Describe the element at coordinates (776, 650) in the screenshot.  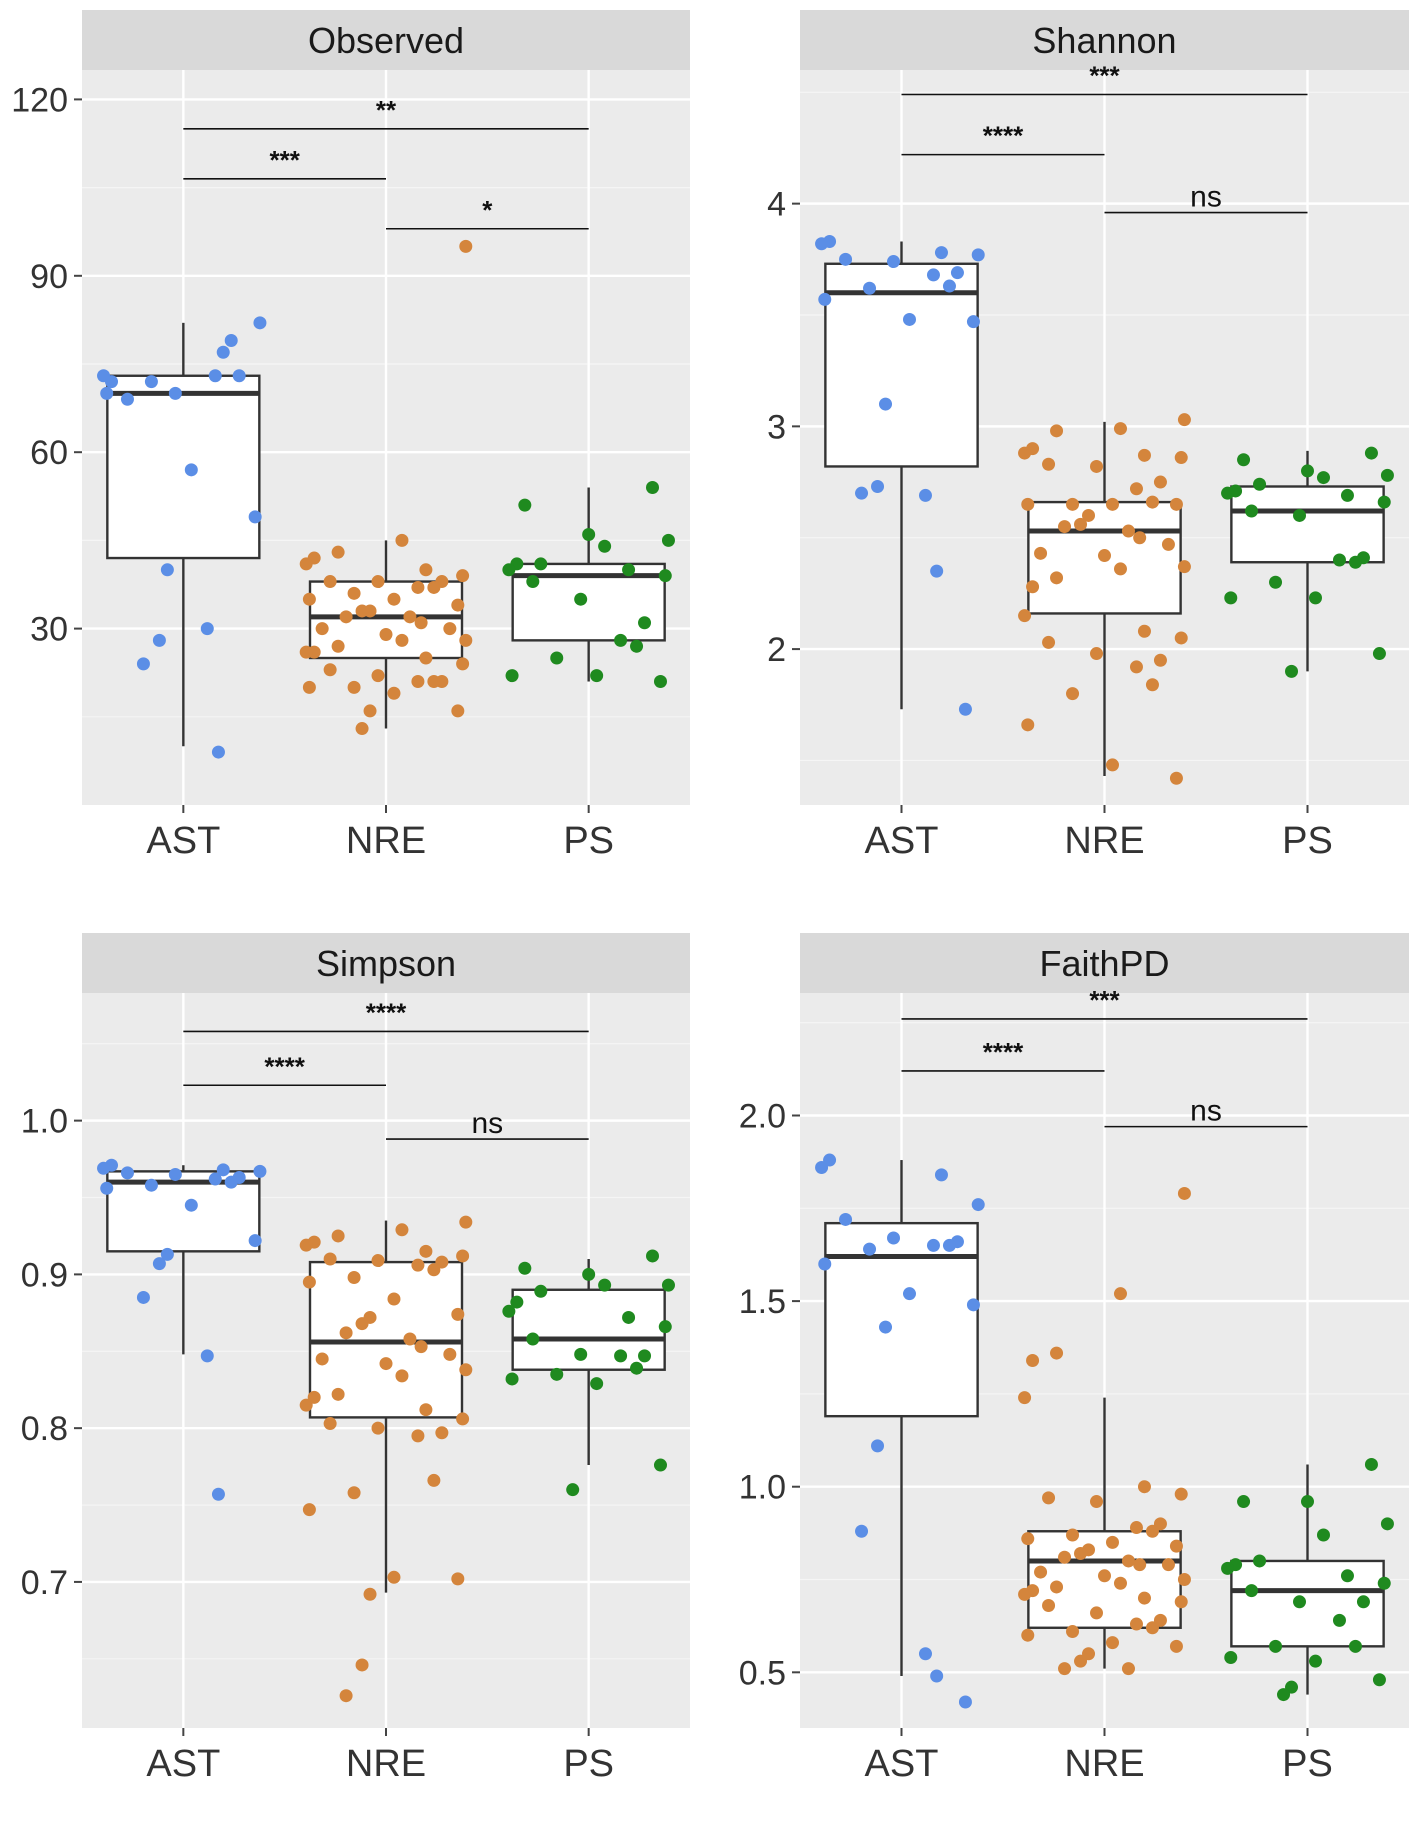
I see `y-tick-label: 2` at that location.